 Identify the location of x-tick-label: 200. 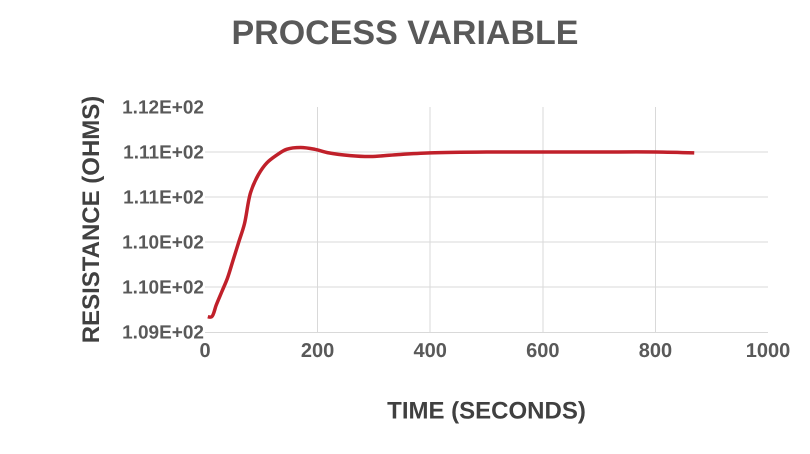
(317, 351).